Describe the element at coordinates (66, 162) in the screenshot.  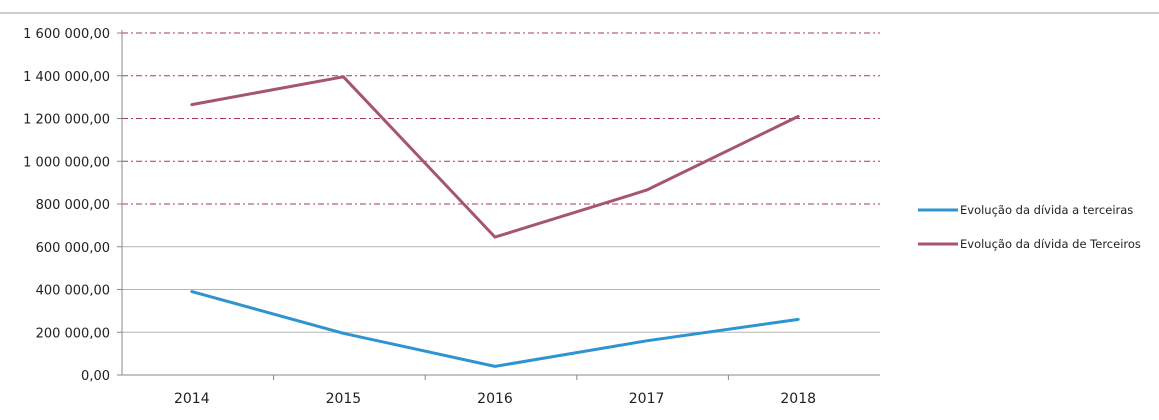
I see `y-tick-label: 1 000 000,00` at that location.